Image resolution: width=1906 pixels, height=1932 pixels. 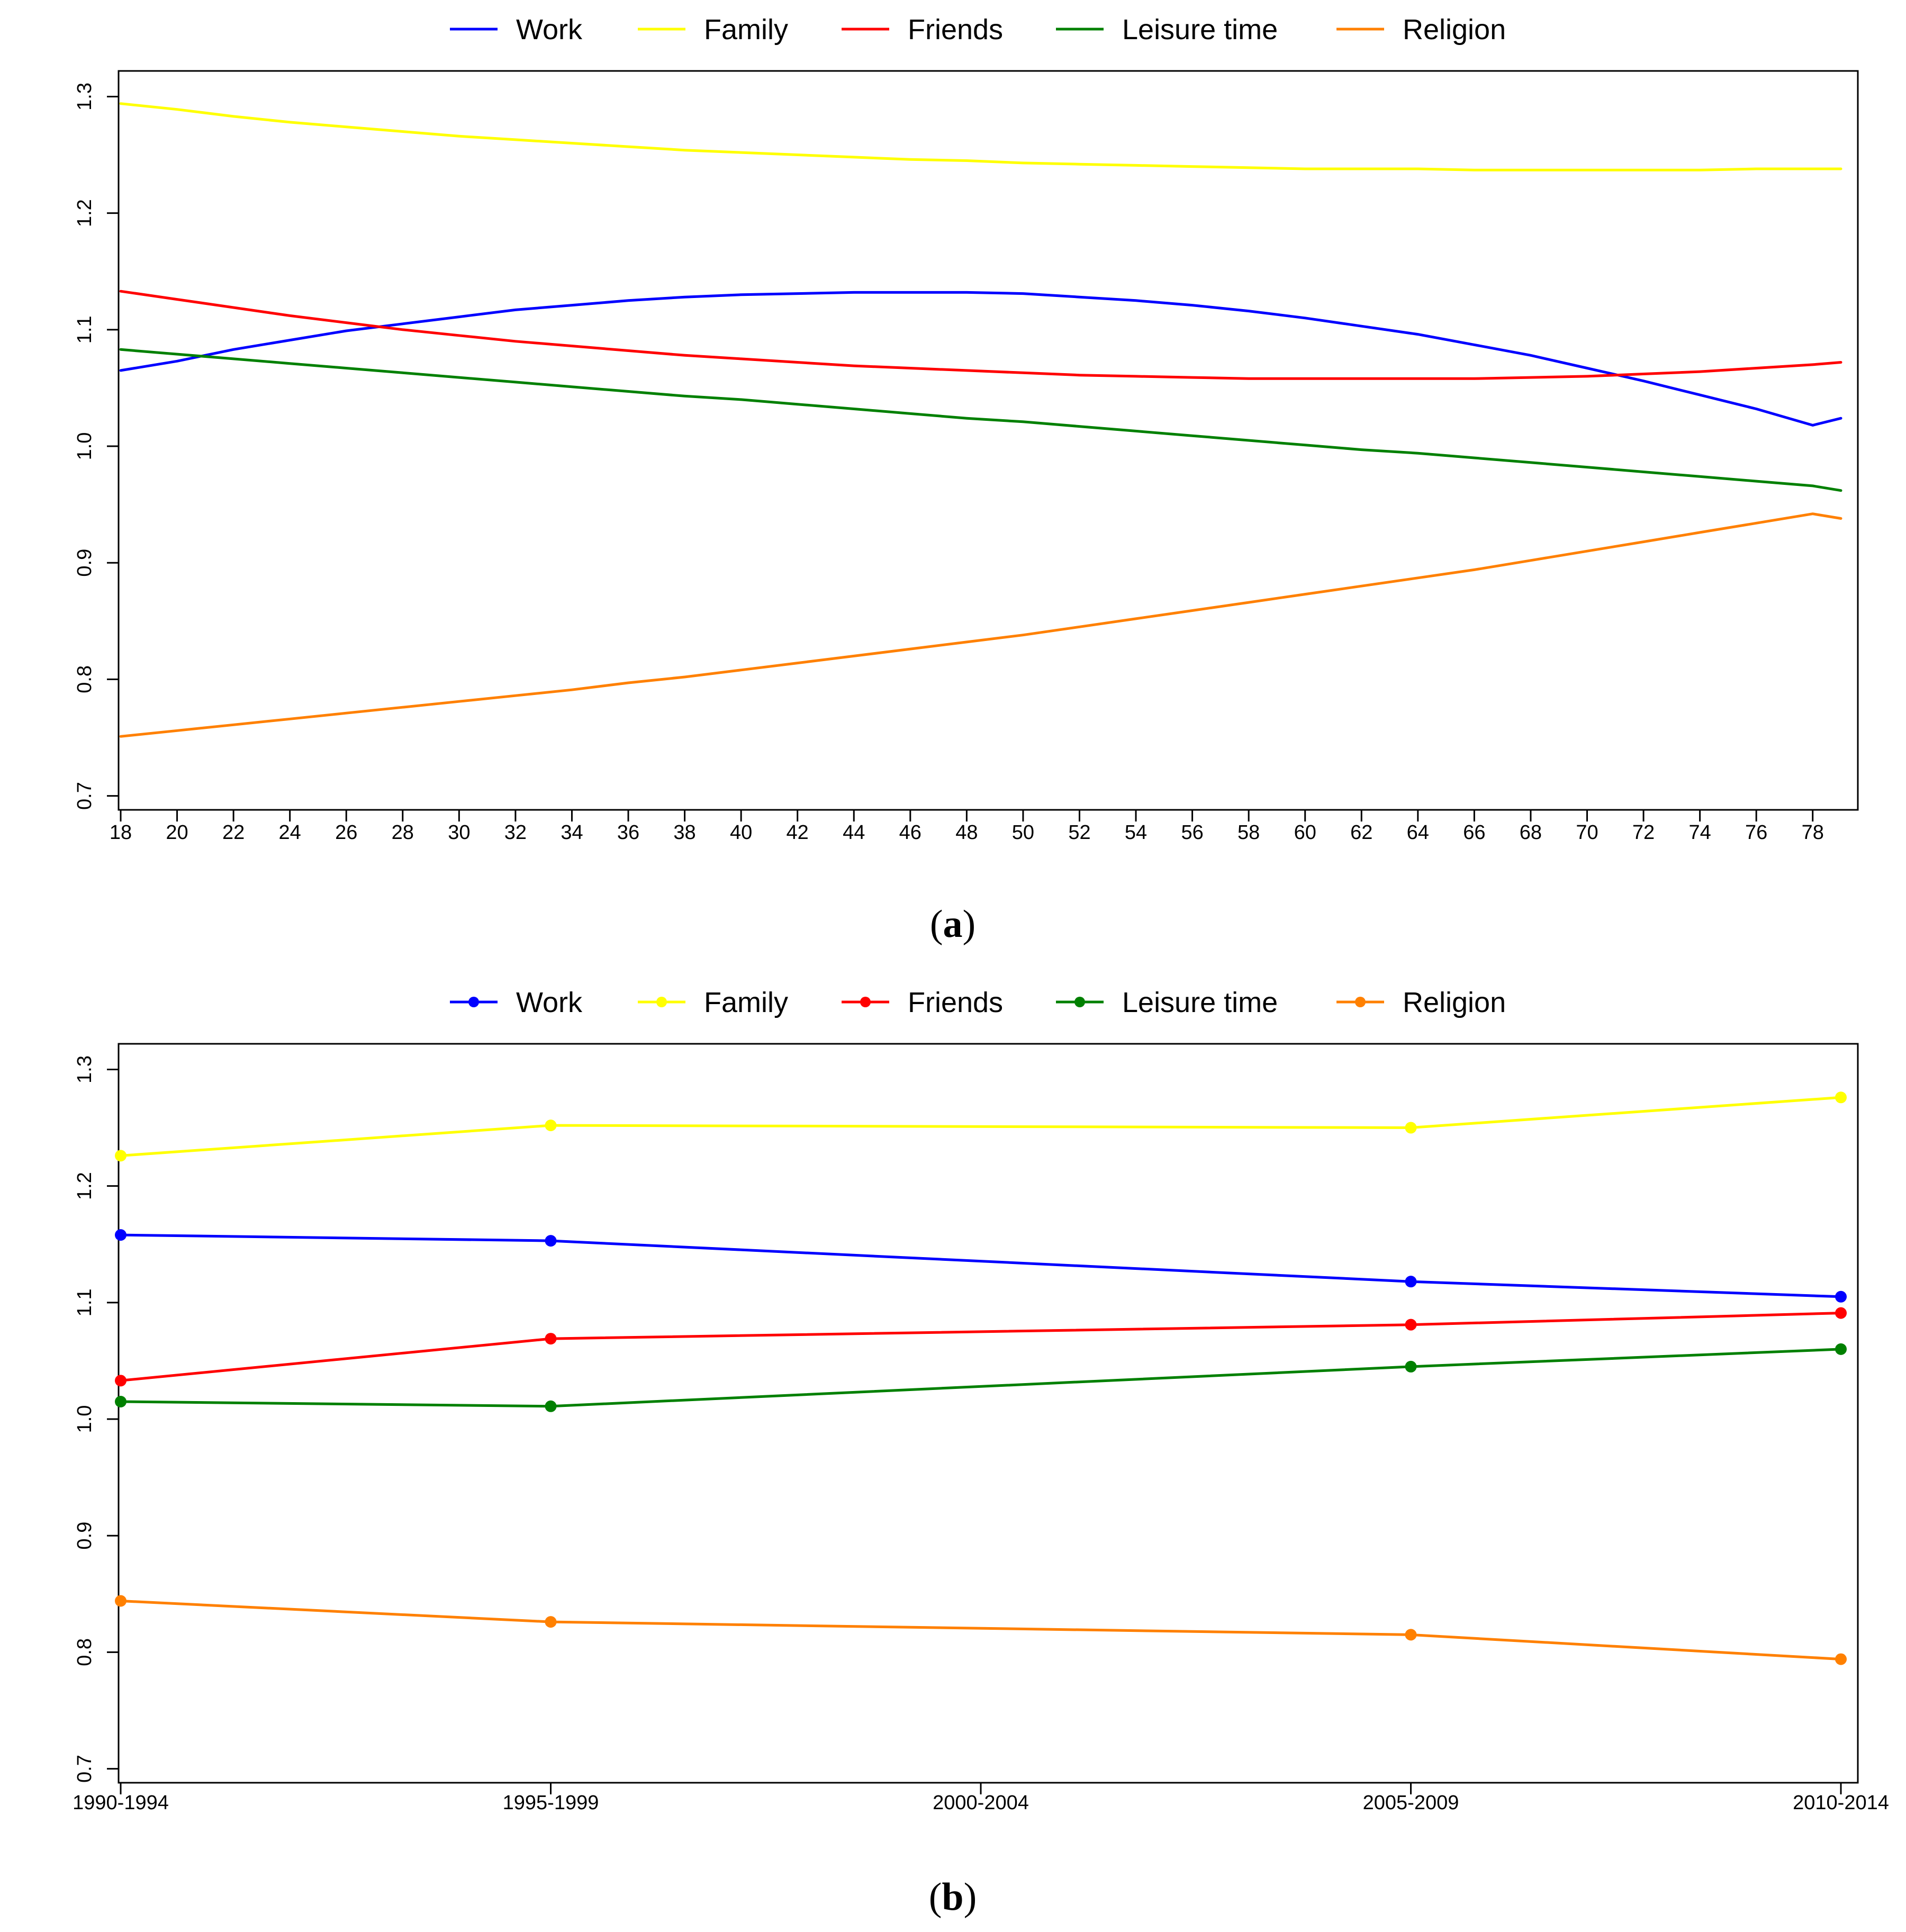 What do you see at coordinates (1587, 832) in the screenshot?
I see `x-tick-label-a: 70` at bounding box center [1587, 832].